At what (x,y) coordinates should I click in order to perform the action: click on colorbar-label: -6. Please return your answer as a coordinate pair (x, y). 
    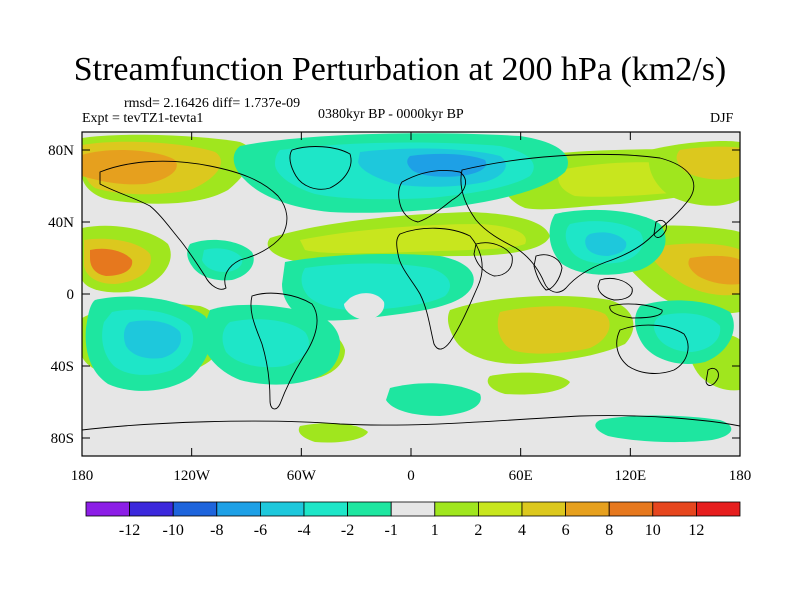
    Looking at the image, I should click on (260, 530).